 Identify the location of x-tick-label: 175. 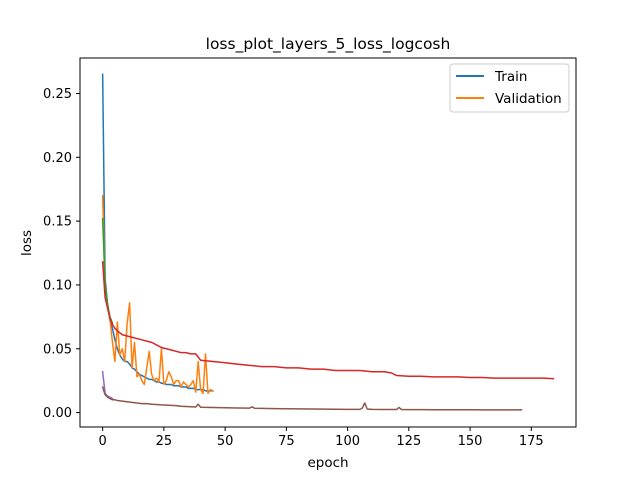
(531, 441).